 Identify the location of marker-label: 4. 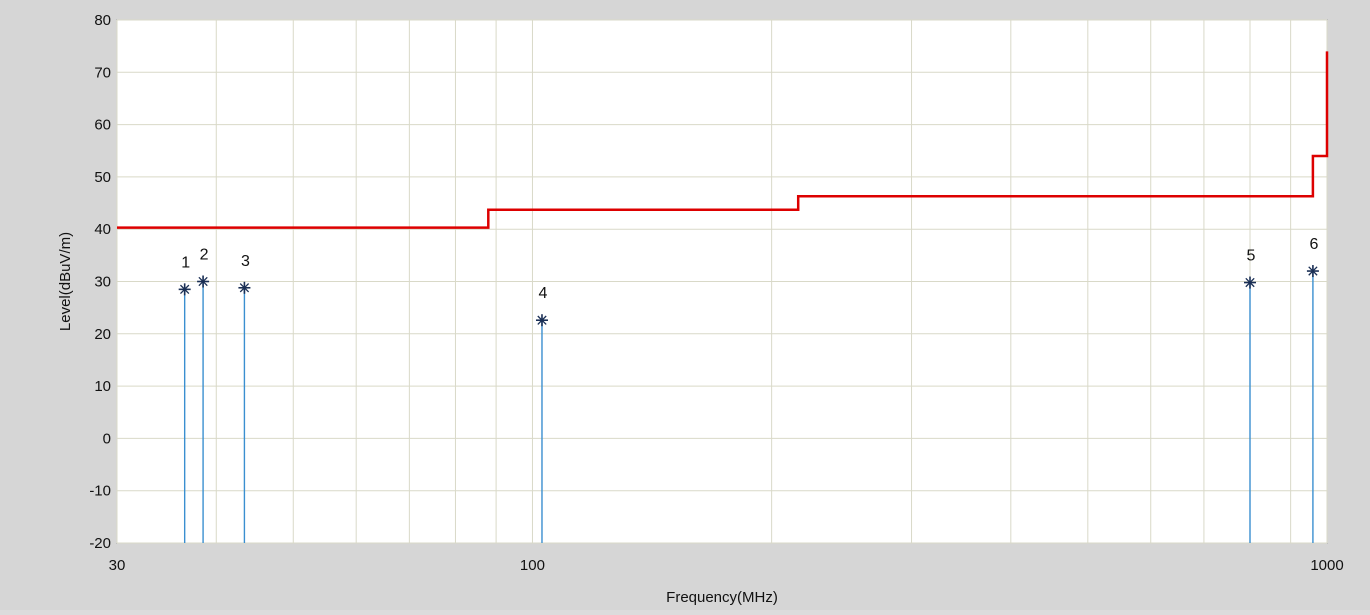
(543, 293).